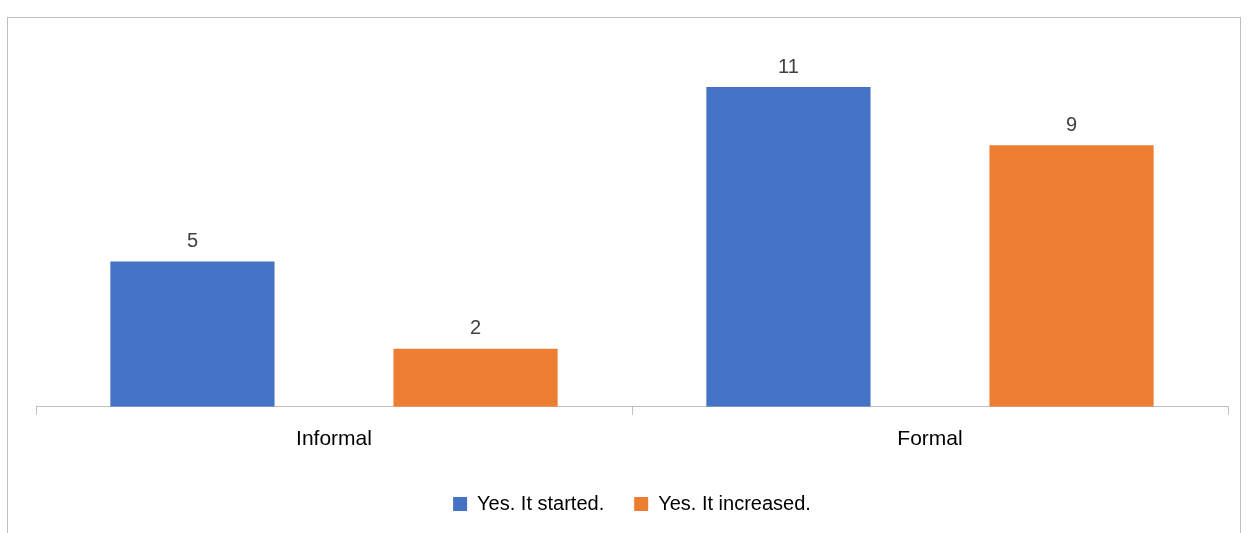  Describe the element at coordinates (788, 65) in the screenshot. I see `data-label: 11` at that location.